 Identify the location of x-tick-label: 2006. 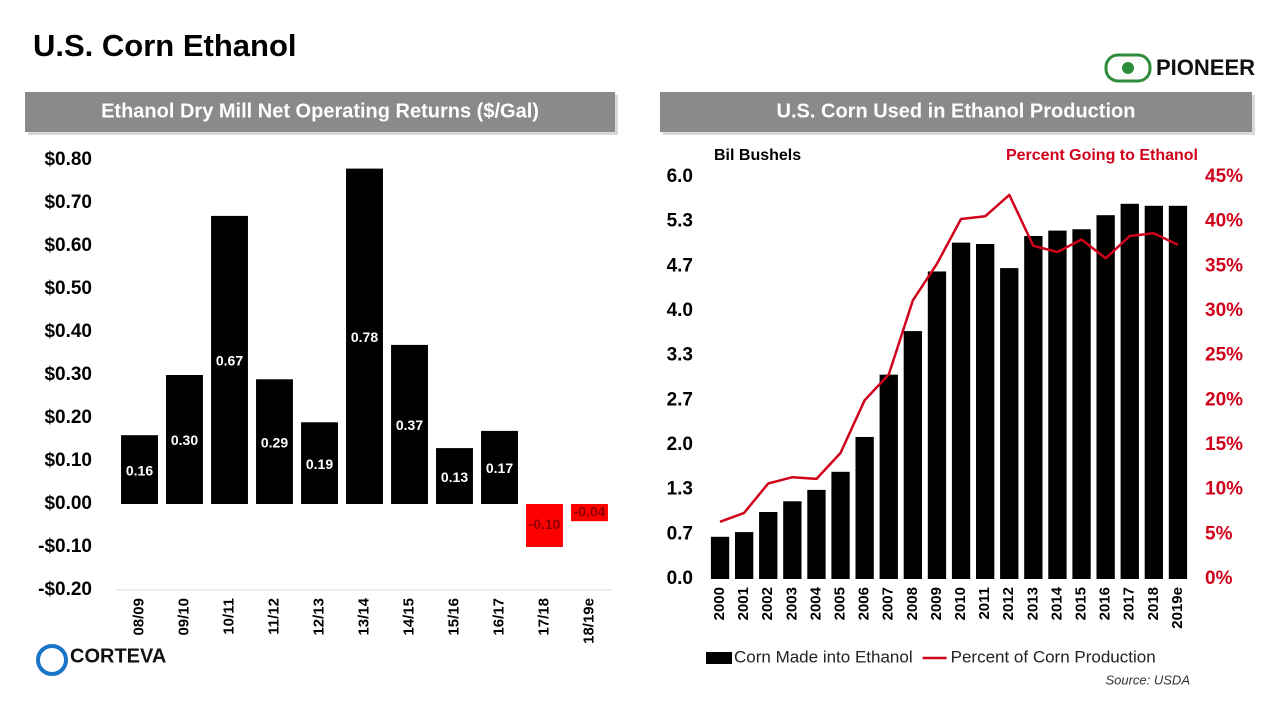
(864, 603).